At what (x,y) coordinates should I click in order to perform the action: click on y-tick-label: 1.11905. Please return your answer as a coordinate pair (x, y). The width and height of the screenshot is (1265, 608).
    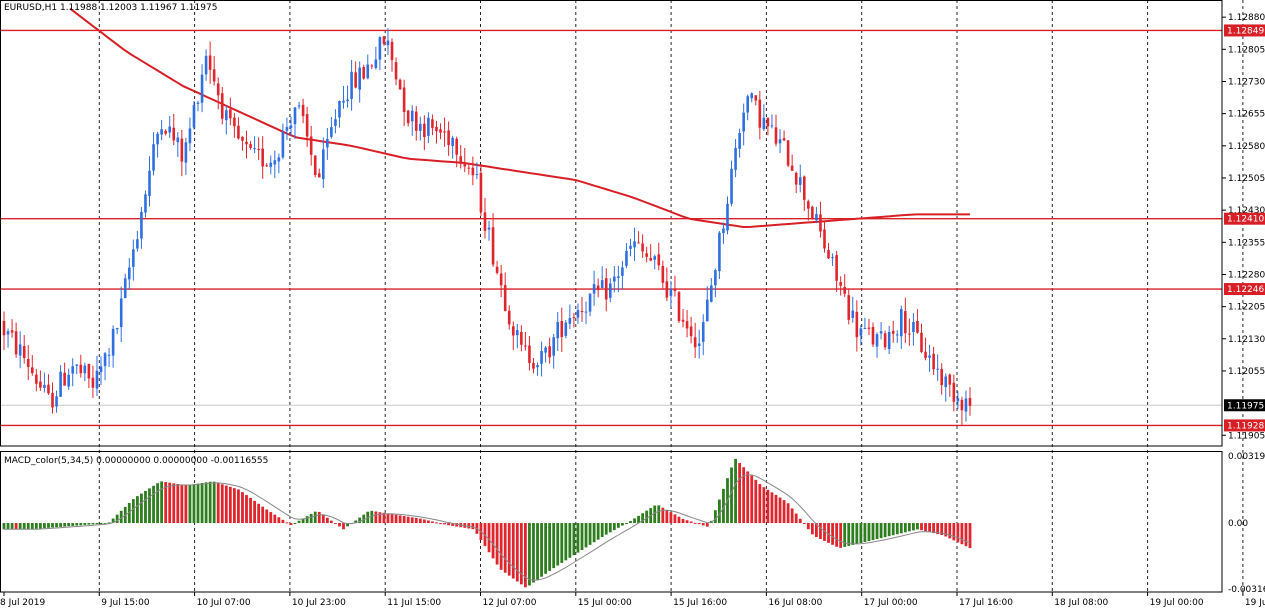
    Looking at the image, I should click on (1246, 436).